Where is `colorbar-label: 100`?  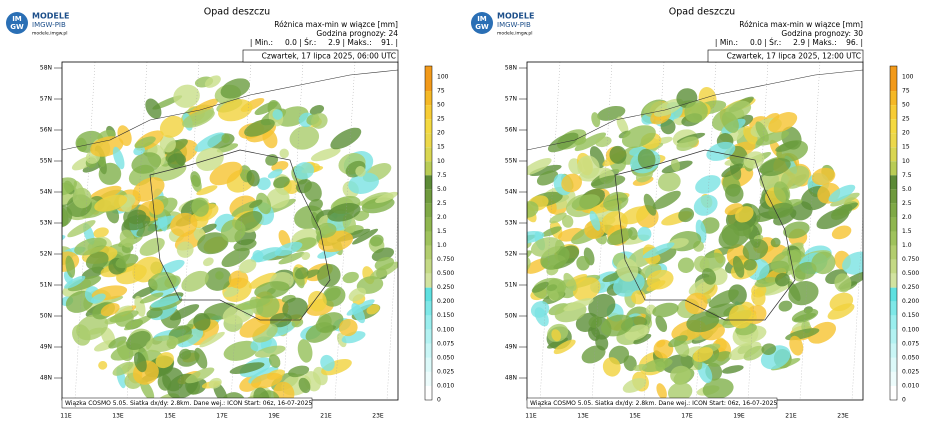 colorbar-label: 100 is located at coordinates (443, 77).